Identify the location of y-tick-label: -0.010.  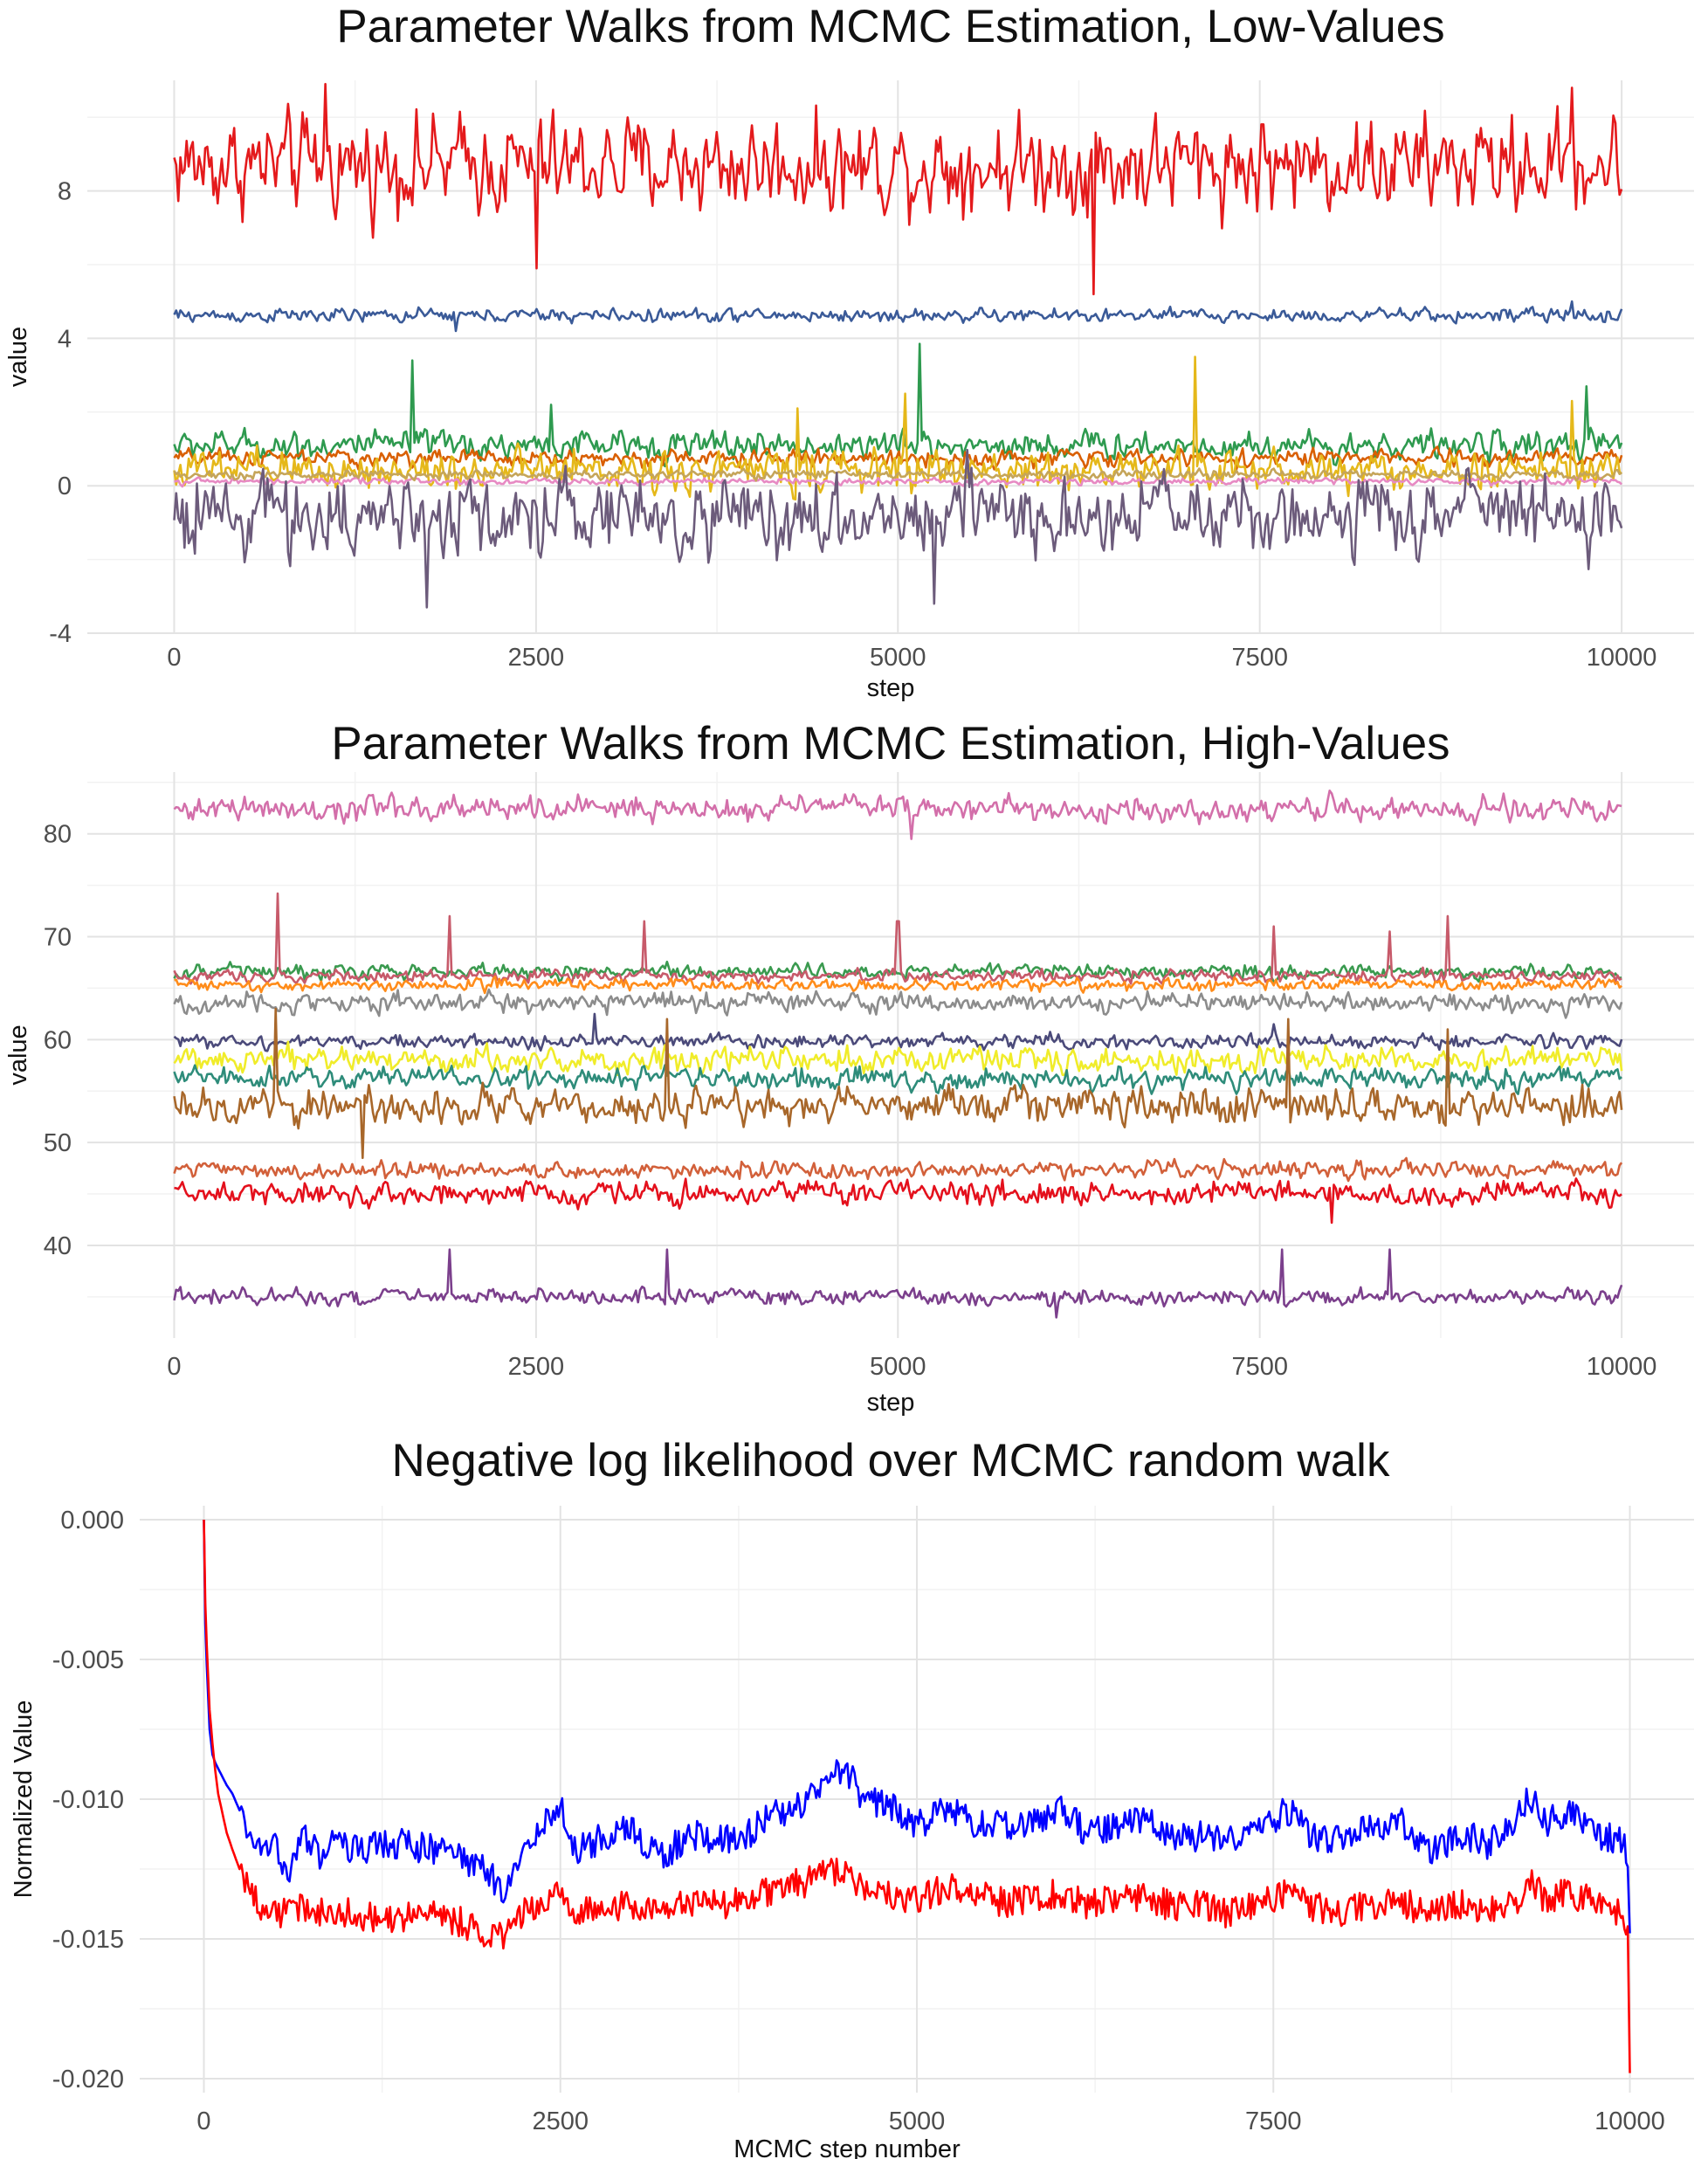
(88, 1800).